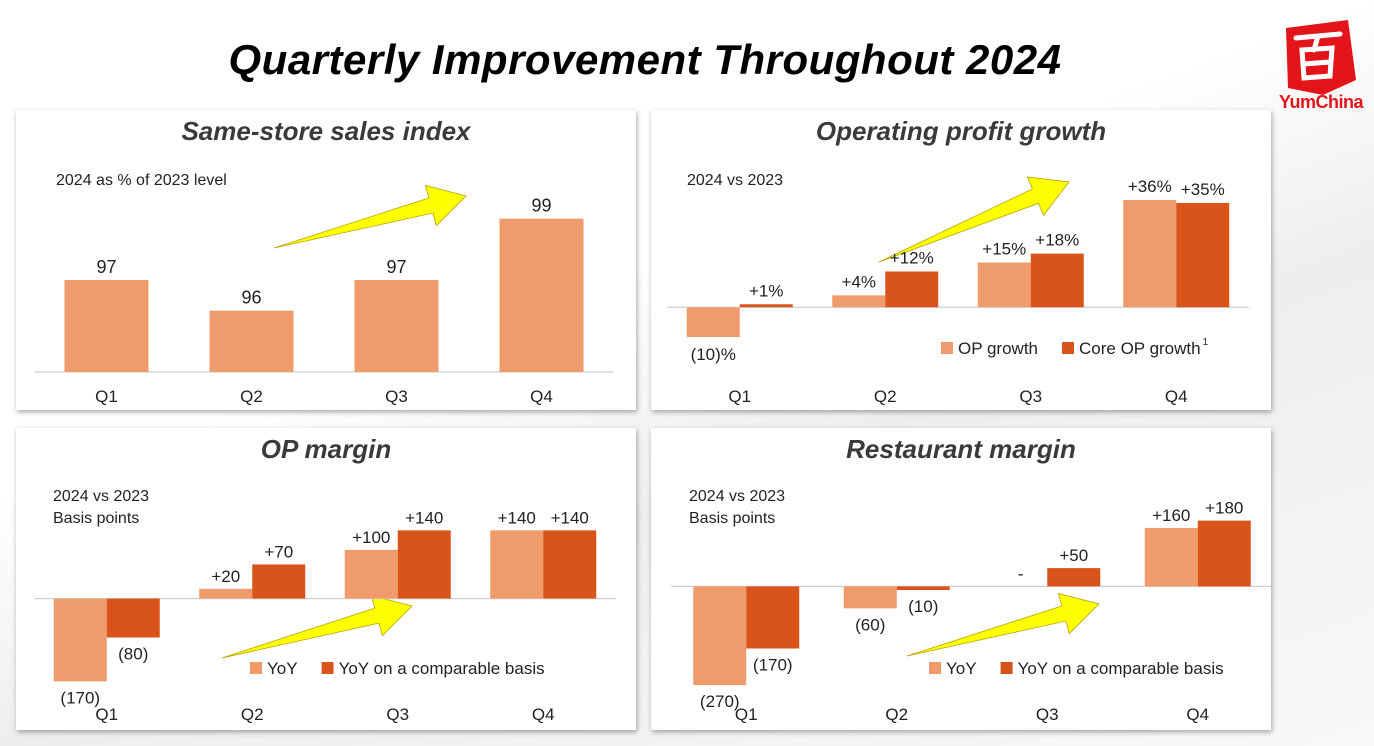  Describe the element at coordinates (1206, 342) in the screenshot. I see `legend-superscript: 1` at that location.